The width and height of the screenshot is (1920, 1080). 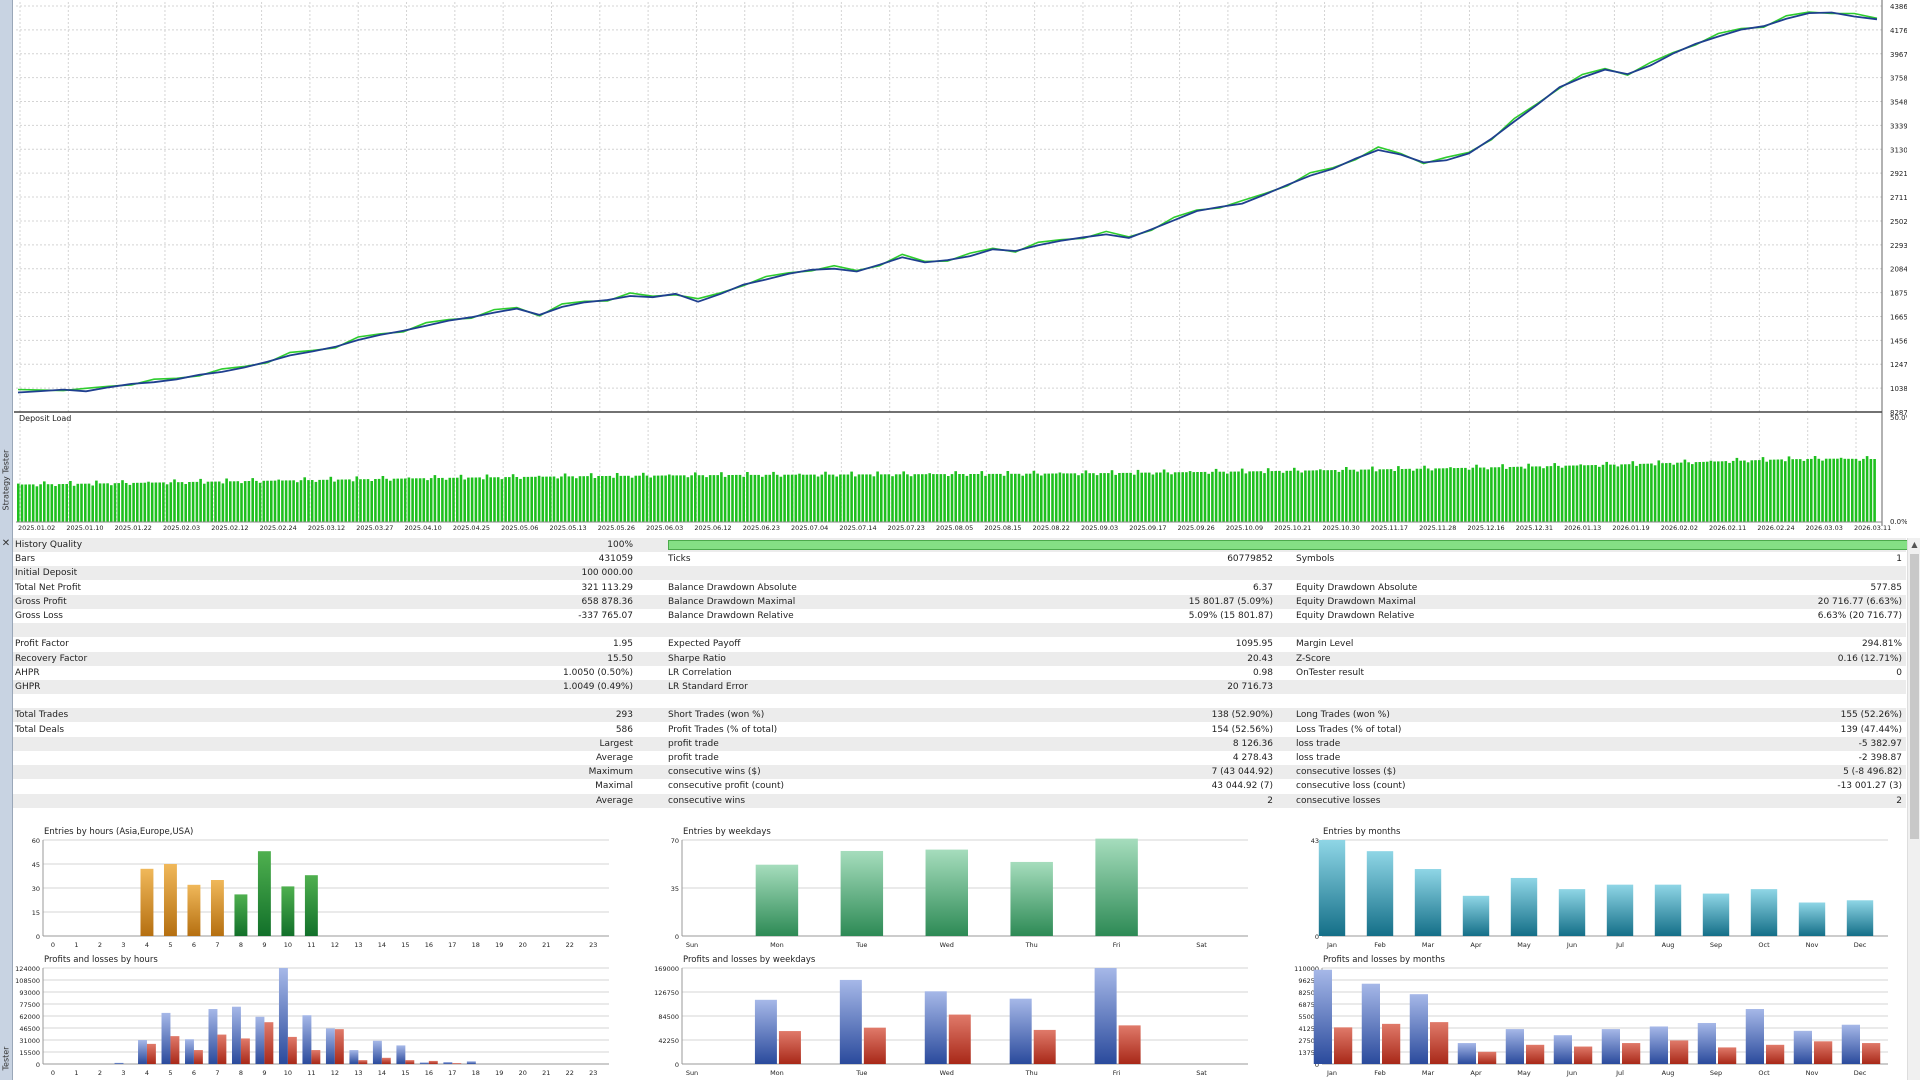 What do you see at coordinates (358, 945) in the screenshot?
I see `chart-x-tick: 13` at bounding box center [358, 945].